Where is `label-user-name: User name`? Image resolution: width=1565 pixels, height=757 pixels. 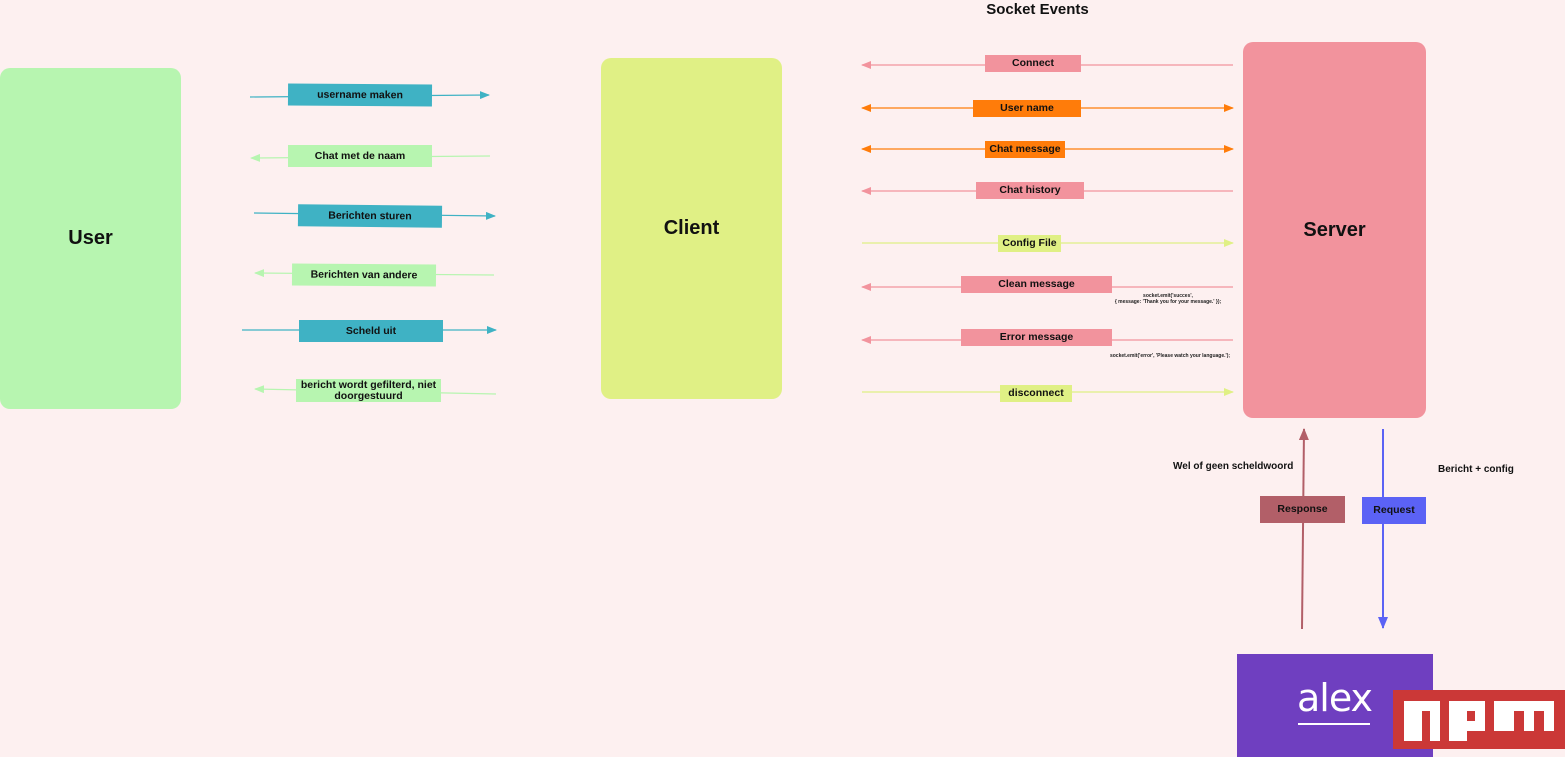
label-user-name: User name is located at coordinates (1027, 108).